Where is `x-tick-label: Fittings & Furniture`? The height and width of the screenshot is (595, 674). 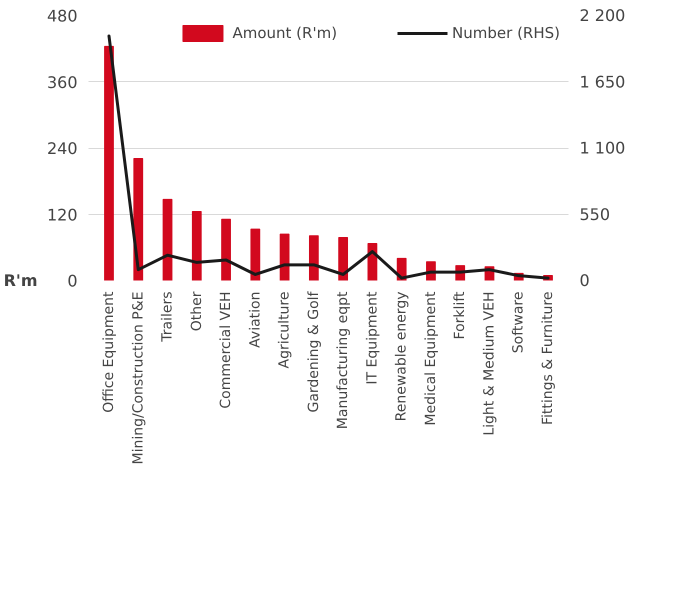
x-tick-label: Fittings & Furniture is located at coordinates (548, 358).